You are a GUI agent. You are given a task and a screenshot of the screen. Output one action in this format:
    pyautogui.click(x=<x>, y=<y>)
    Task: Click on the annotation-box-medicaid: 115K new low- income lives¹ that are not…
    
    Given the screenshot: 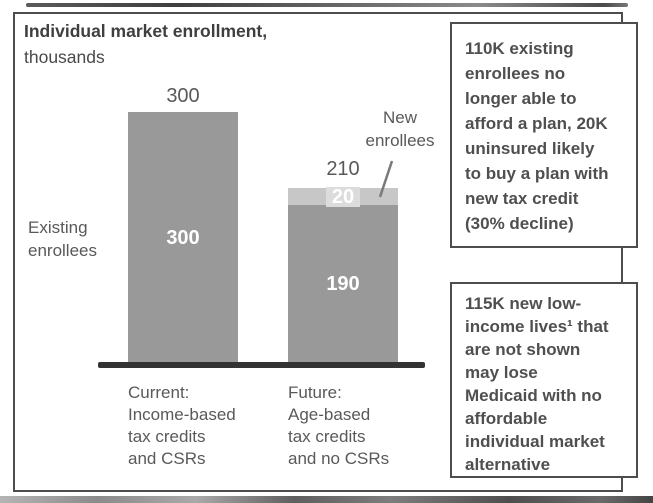 What is the action you would take?
    pyautogui.click(x=544, y=380)
    